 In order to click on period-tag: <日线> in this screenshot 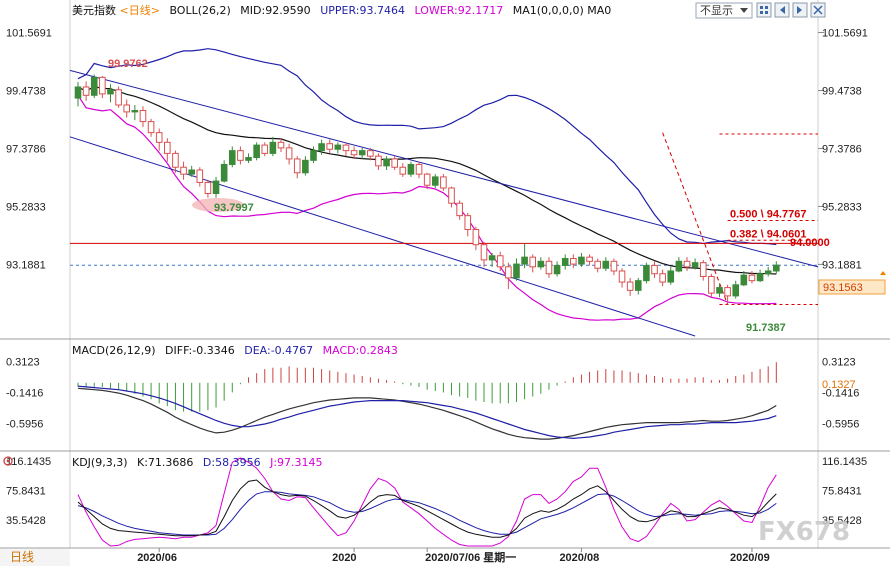, I will do `click(140, 10)`.